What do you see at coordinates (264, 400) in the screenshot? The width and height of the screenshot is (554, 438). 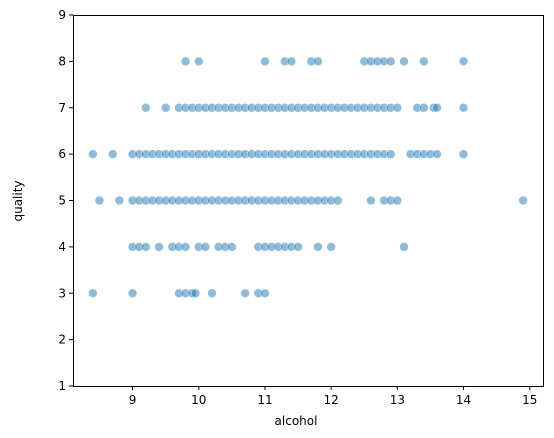 I see `x-tick-label: 11` at bounding box center [264, 400].